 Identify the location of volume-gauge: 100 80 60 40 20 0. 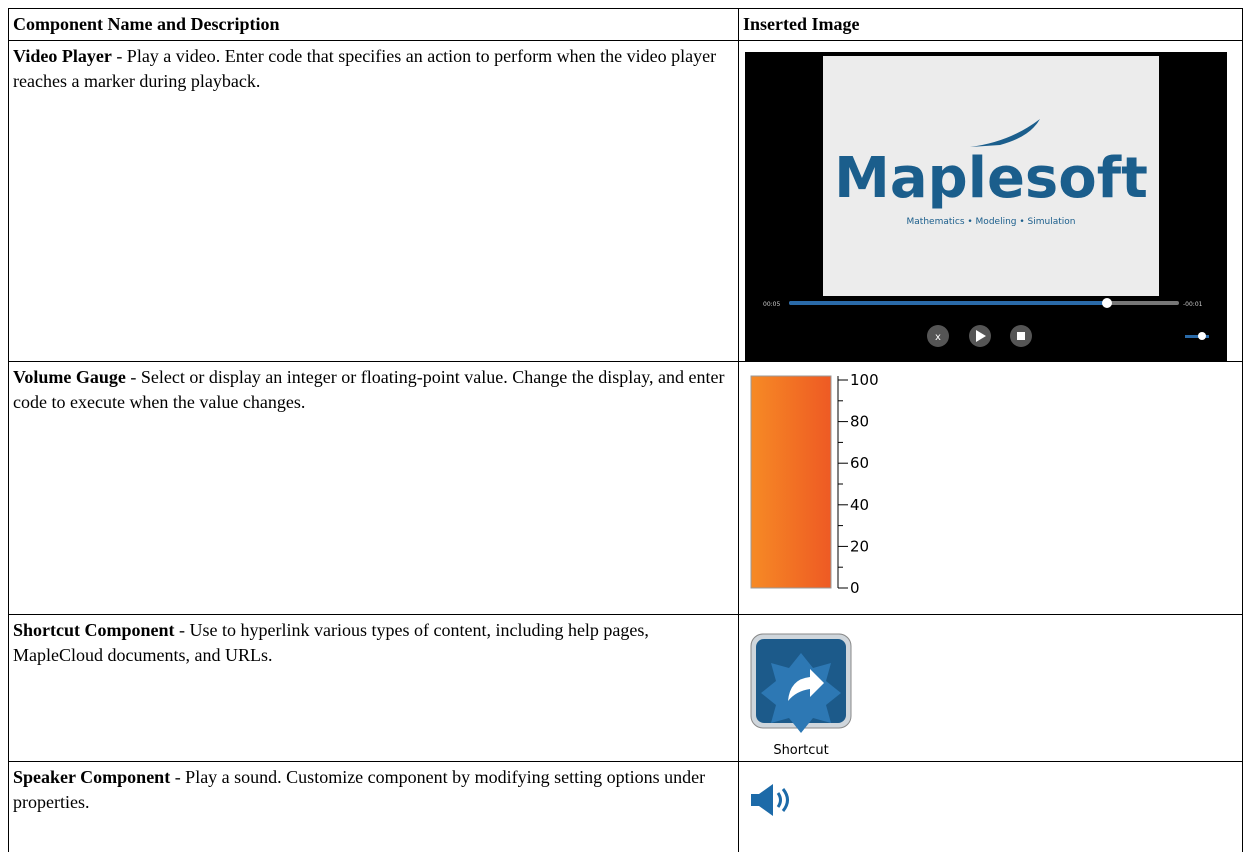
(814, 485).